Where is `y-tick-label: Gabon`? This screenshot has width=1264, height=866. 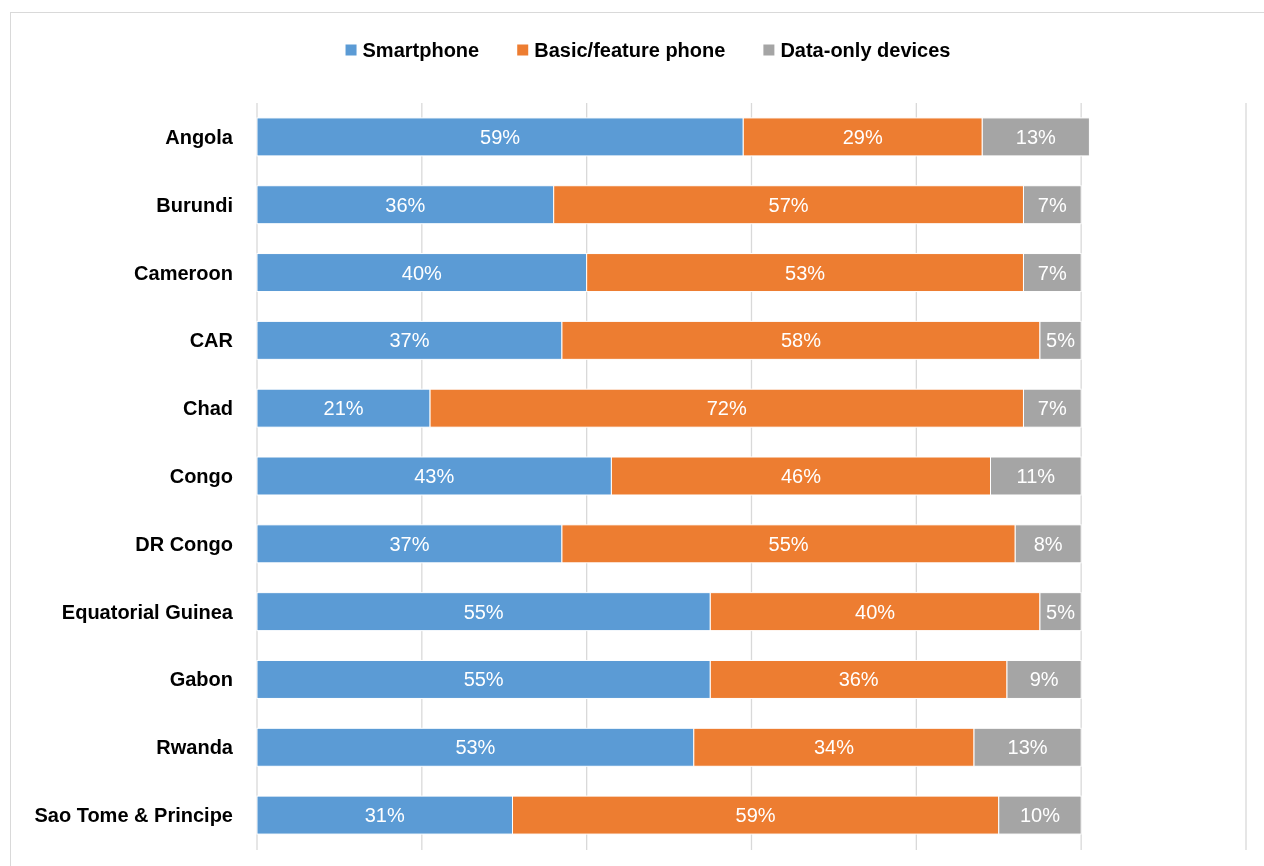 y-tick-label: Gabon is located at coordinates (201, 679).